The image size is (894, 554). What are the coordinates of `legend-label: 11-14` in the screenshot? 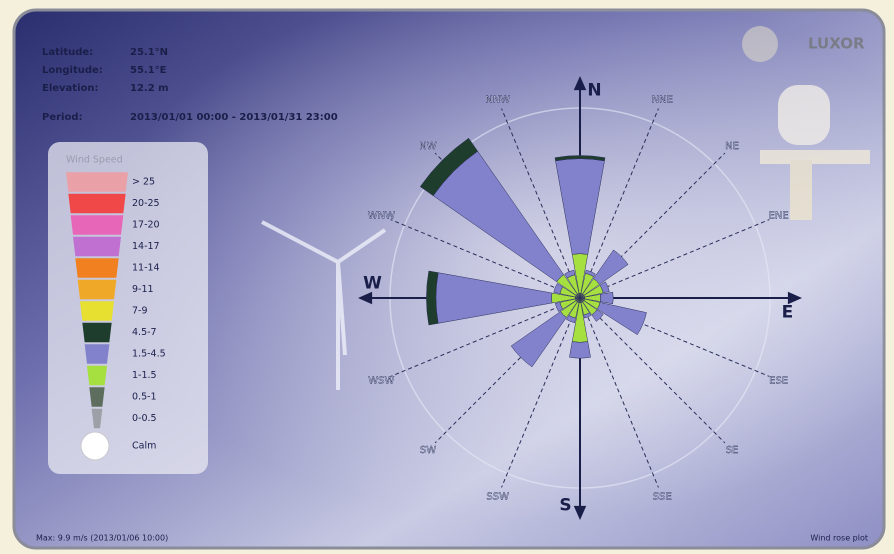 It's located at (146, 268).